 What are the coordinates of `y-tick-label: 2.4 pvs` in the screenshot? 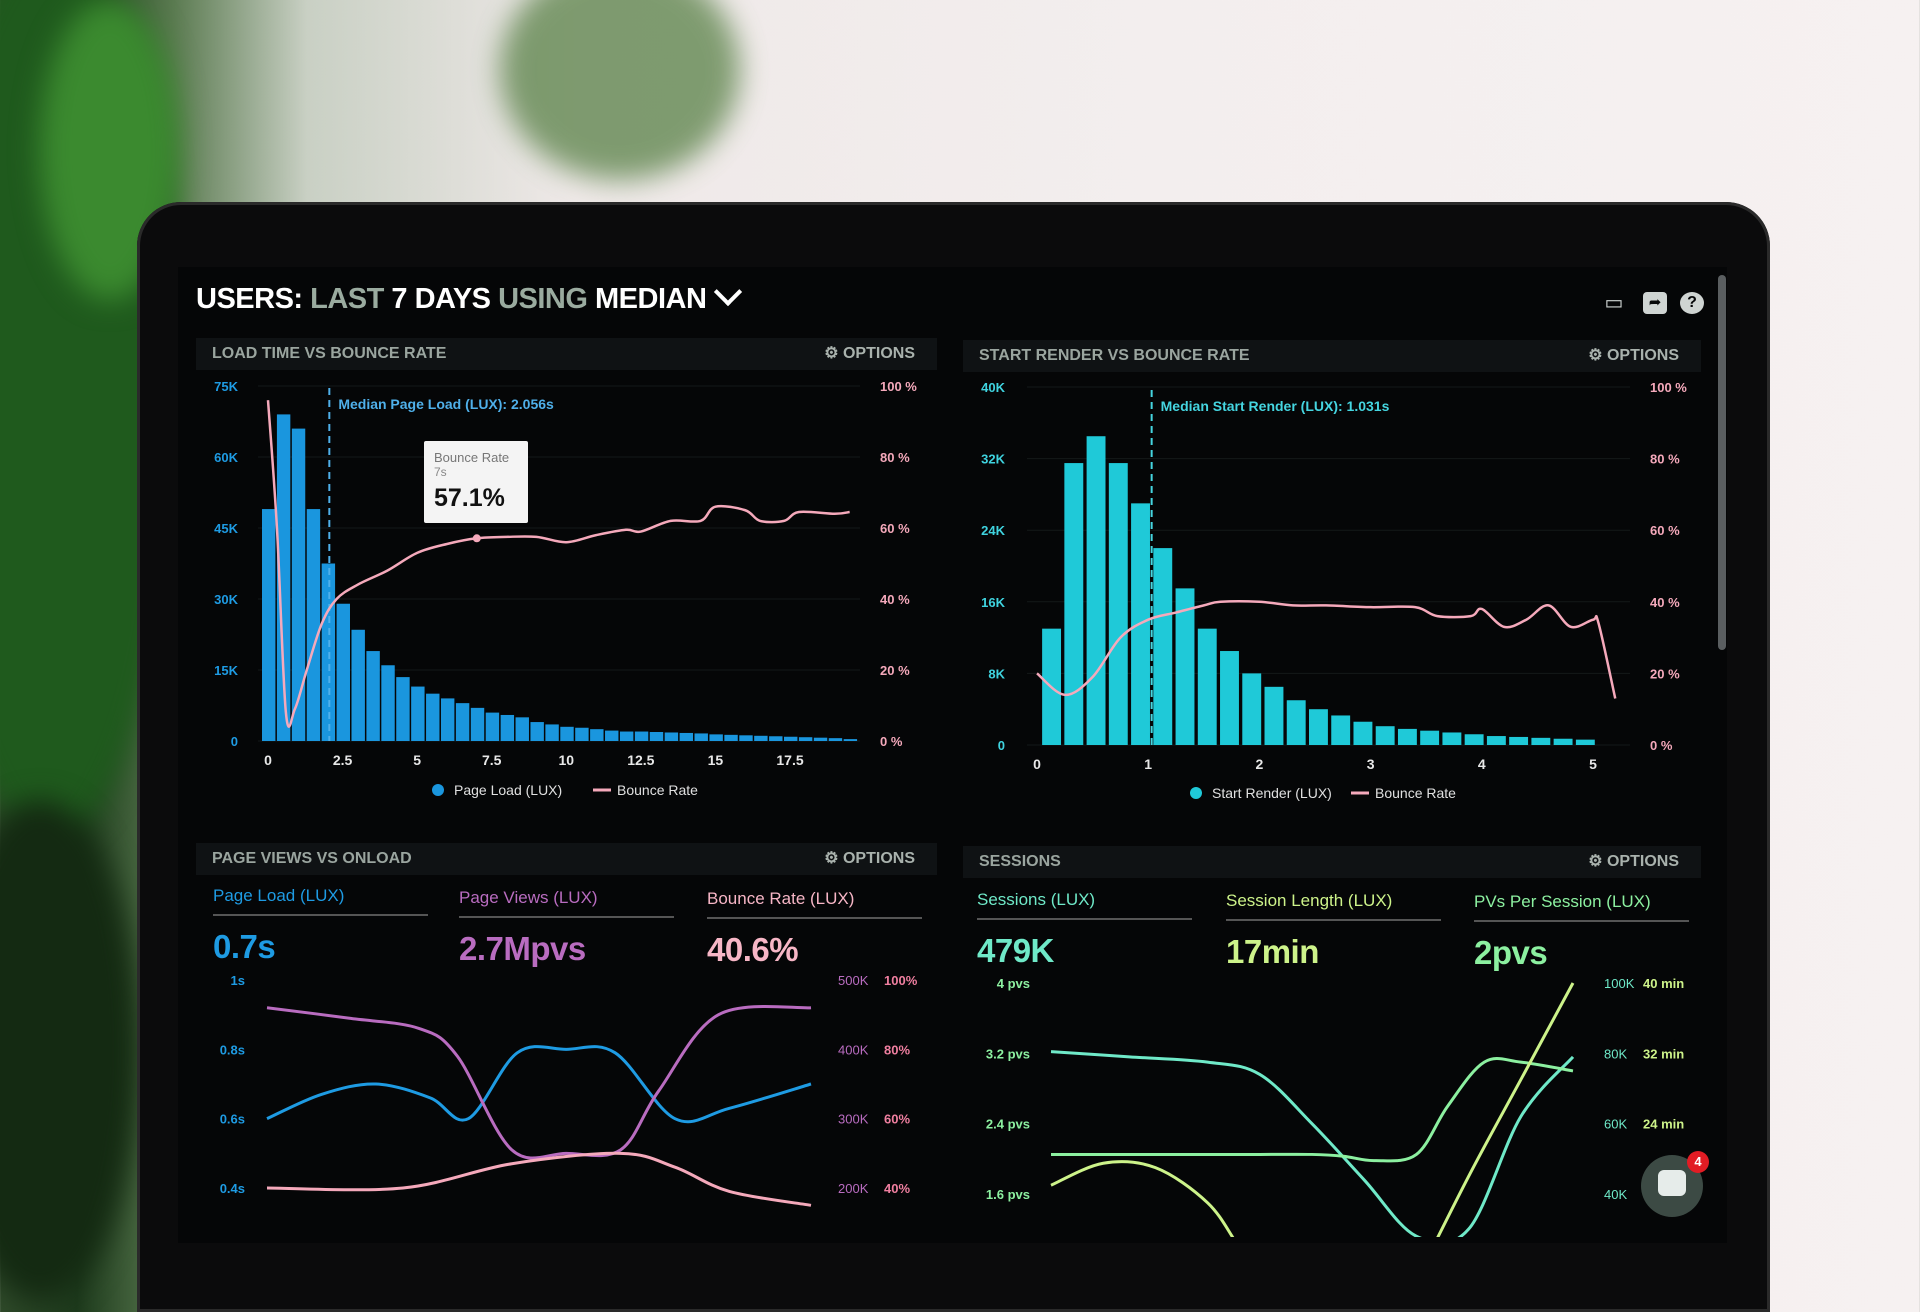 It's located at (1008, 1124).